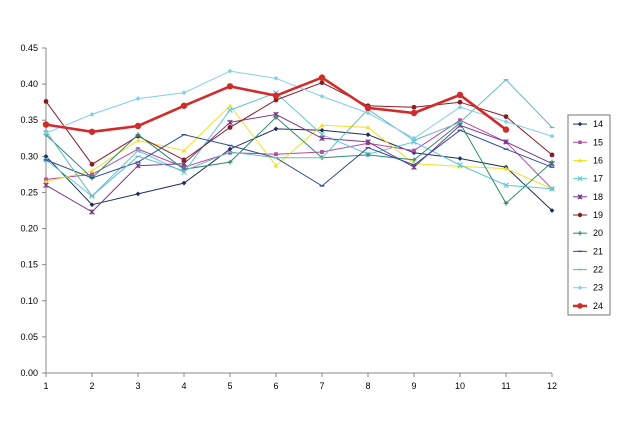 This screenshot has height=439, width=620. What do you see at coordinates (29, 229) in the screenshot?
I see `y-tick-label: 0.20` at bounding box center [29, 229].